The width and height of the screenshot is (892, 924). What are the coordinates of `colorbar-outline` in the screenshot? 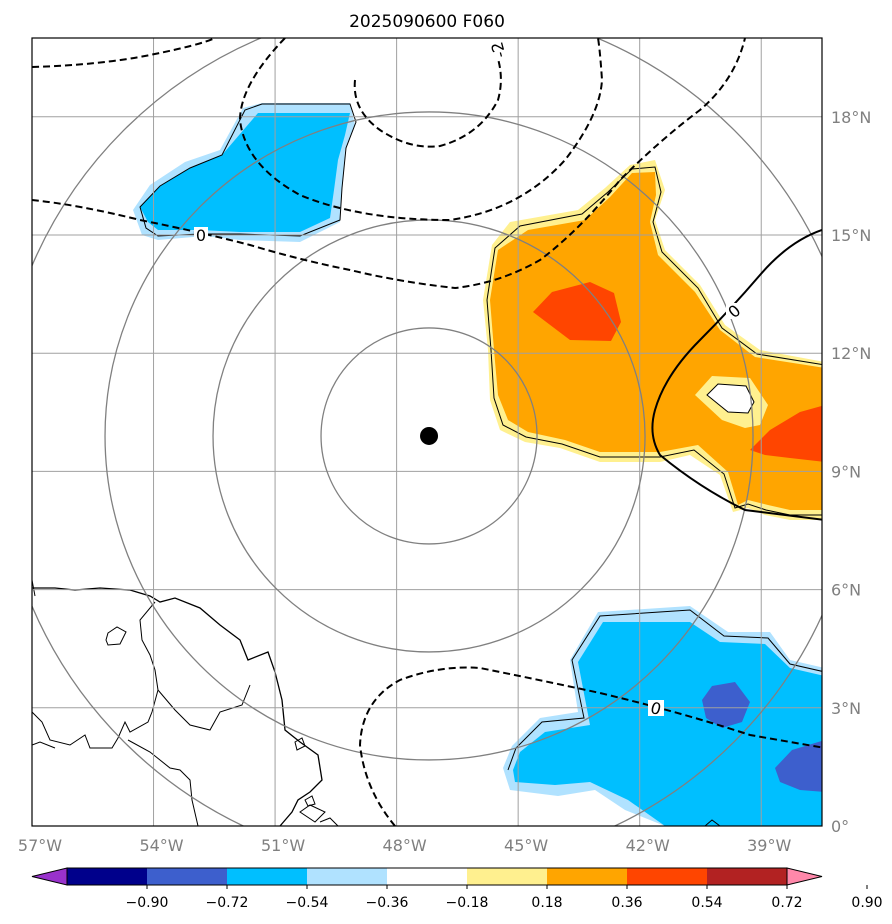 It's located at (427, 876).